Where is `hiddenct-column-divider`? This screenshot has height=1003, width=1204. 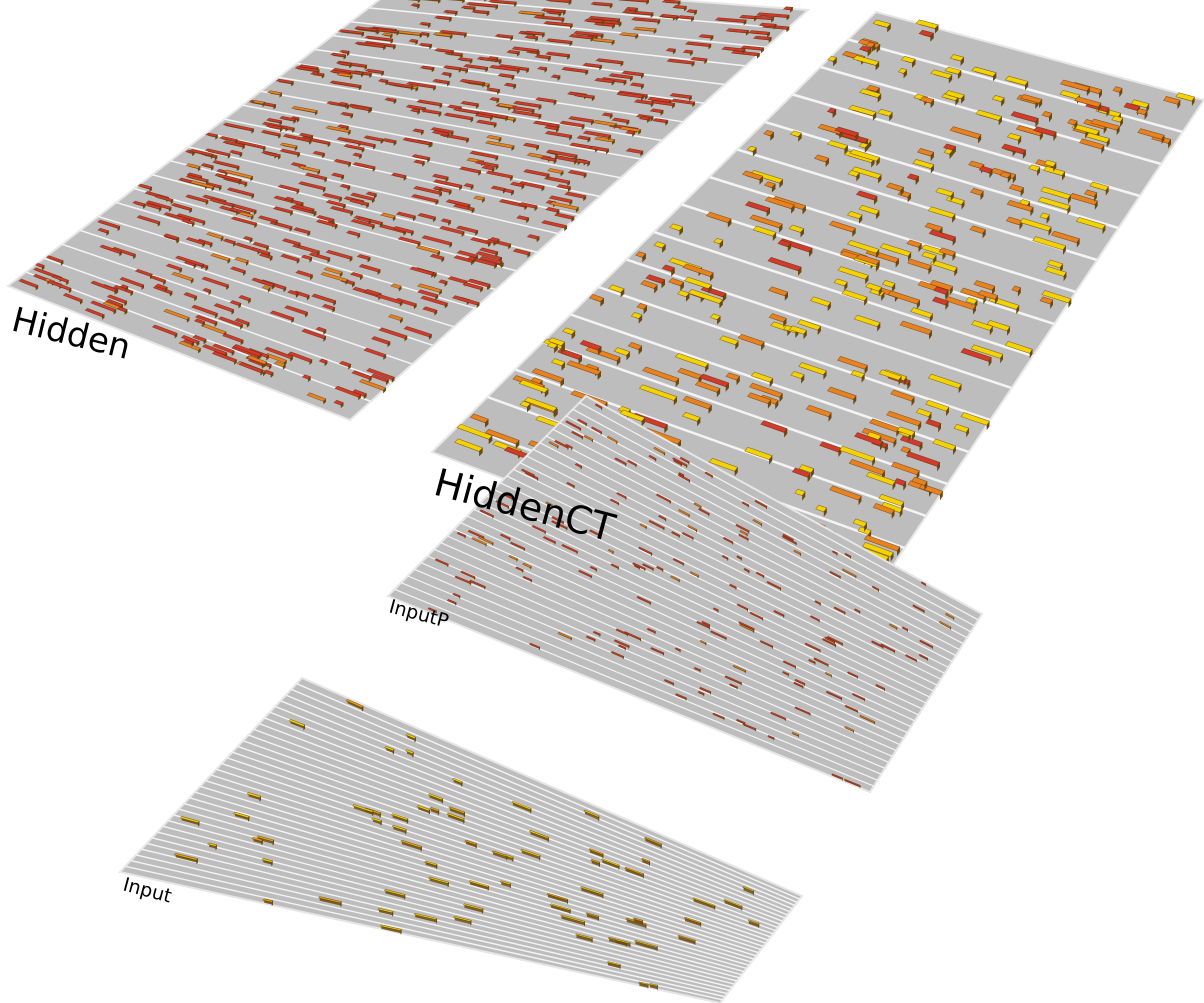
hiddenct-column-divider is located at coordinates (794, 353).